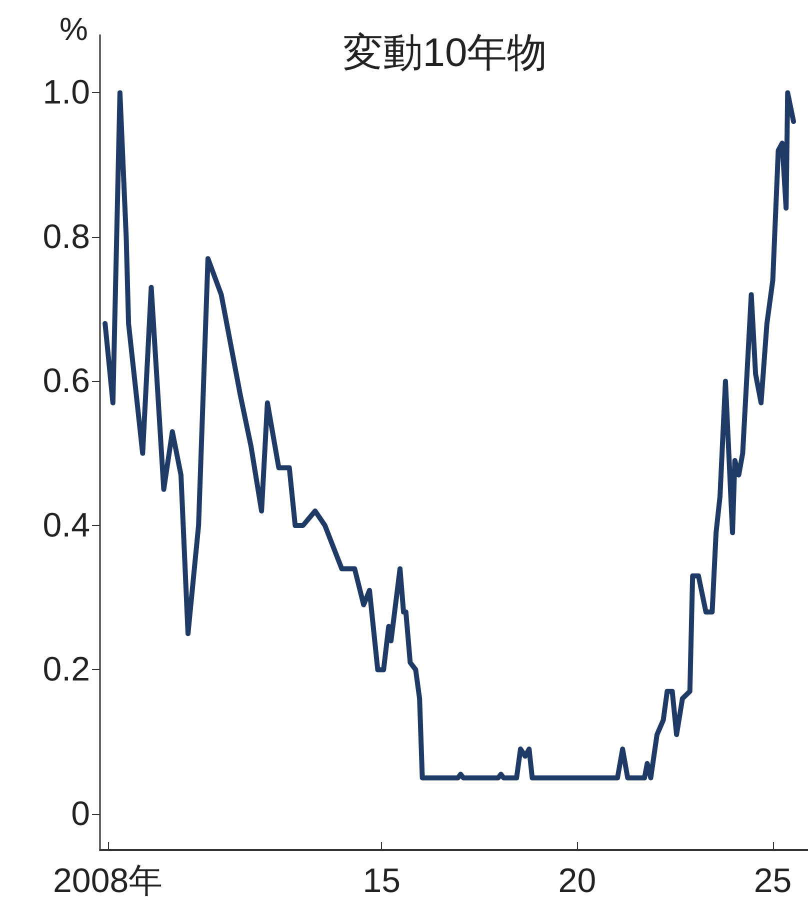 The height and width of the screenshot is (910, 808). I want to click on y-tick-label: 1.0, so click(66, 93).